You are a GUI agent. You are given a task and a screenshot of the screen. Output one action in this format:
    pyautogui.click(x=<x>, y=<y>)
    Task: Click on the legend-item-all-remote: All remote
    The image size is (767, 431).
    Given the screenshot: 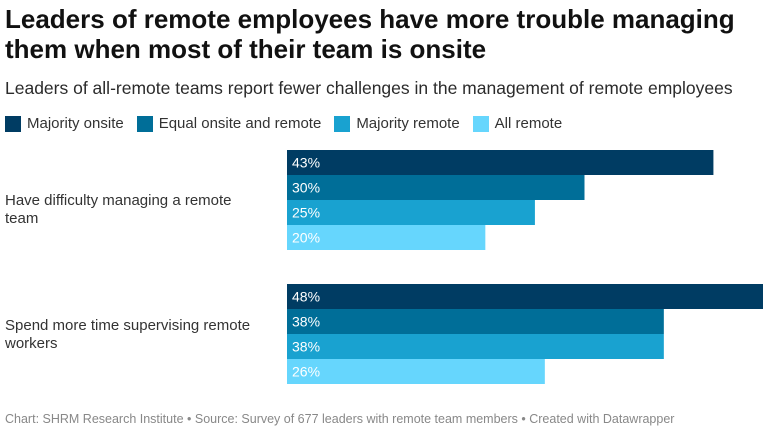 What is the action you would take?
    pyautogui.click(x=517, y=123)
    